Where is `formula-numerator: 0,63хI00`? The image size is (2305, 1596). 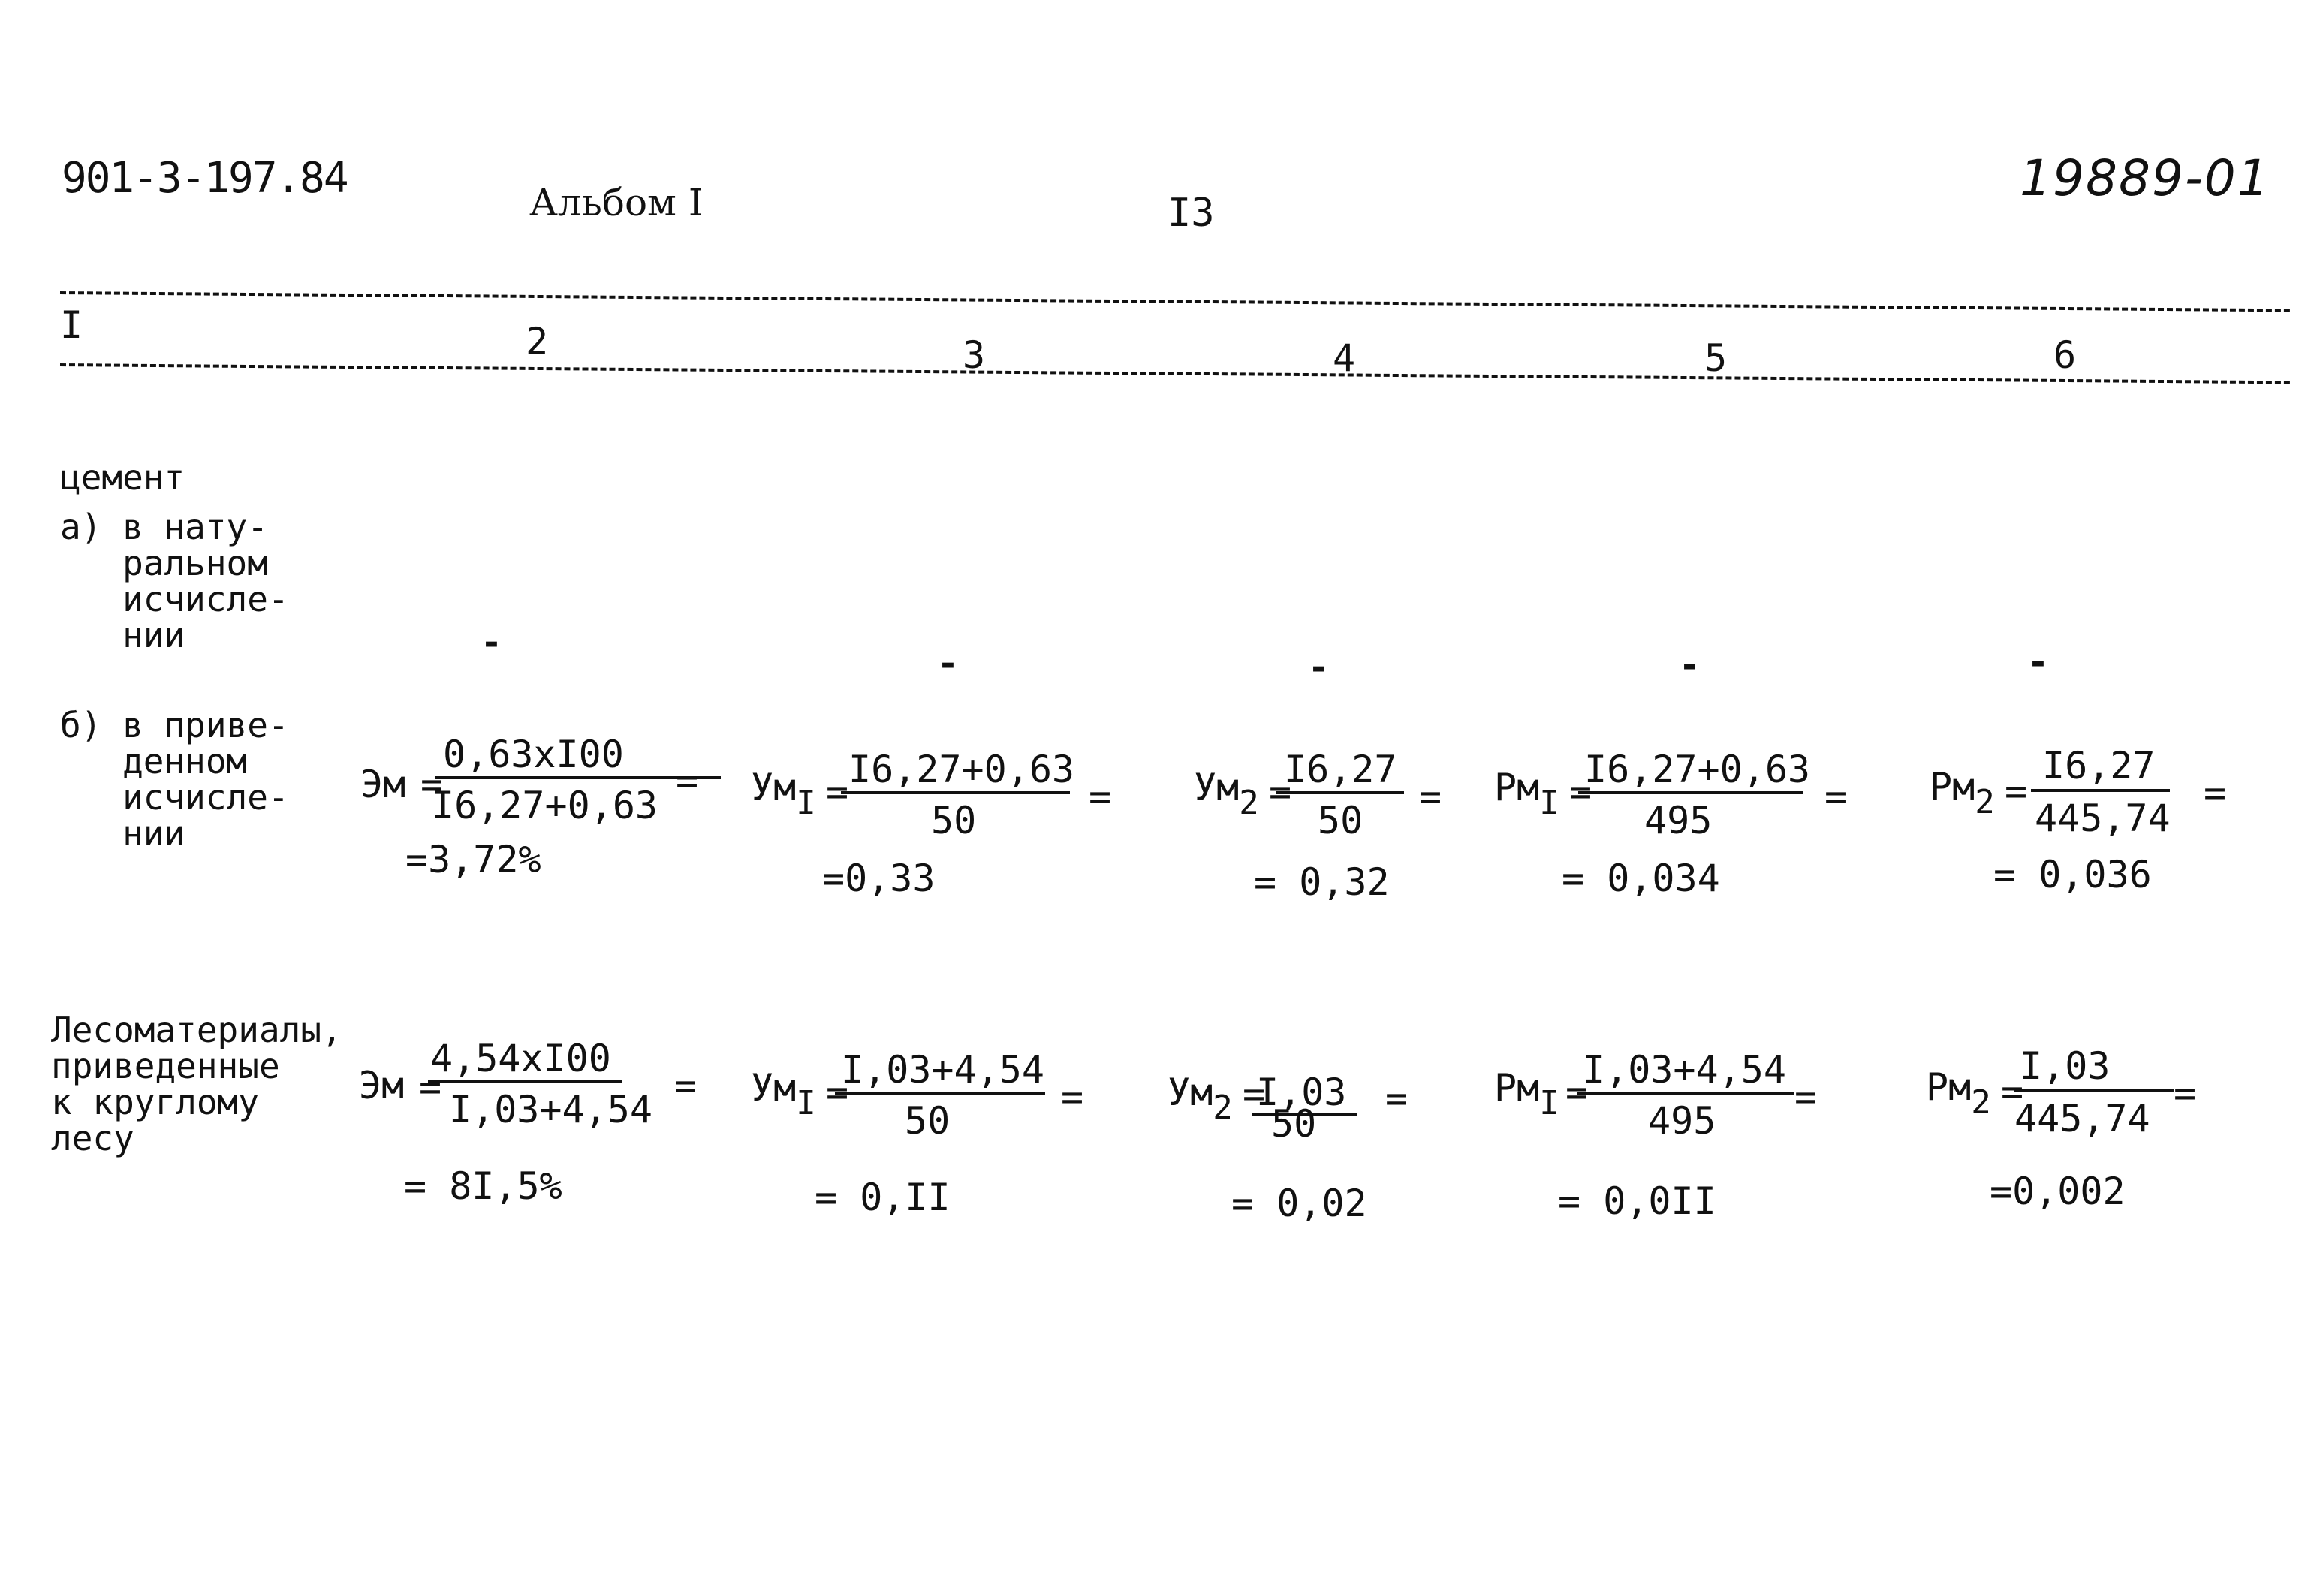
formula-numerator: 0,63хI00 is located at coordinates (533, 754).